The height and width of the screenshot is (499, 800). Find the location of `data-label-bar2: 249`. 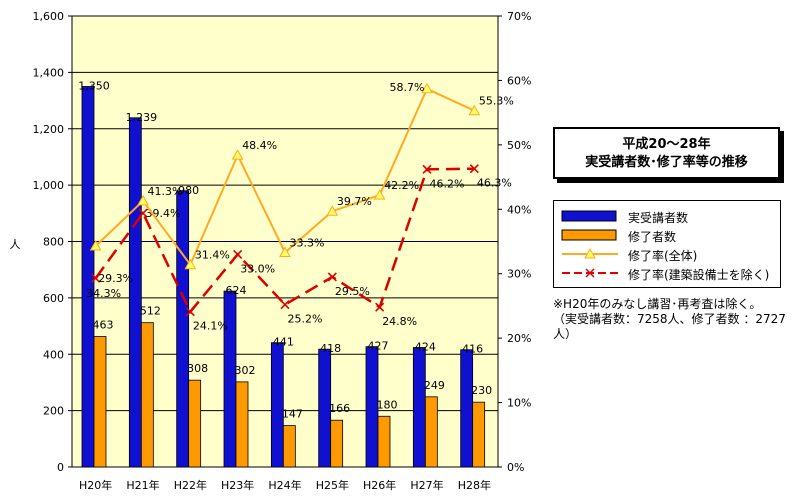

data-label-bar2: 249 is located at coordinates (434, 385).